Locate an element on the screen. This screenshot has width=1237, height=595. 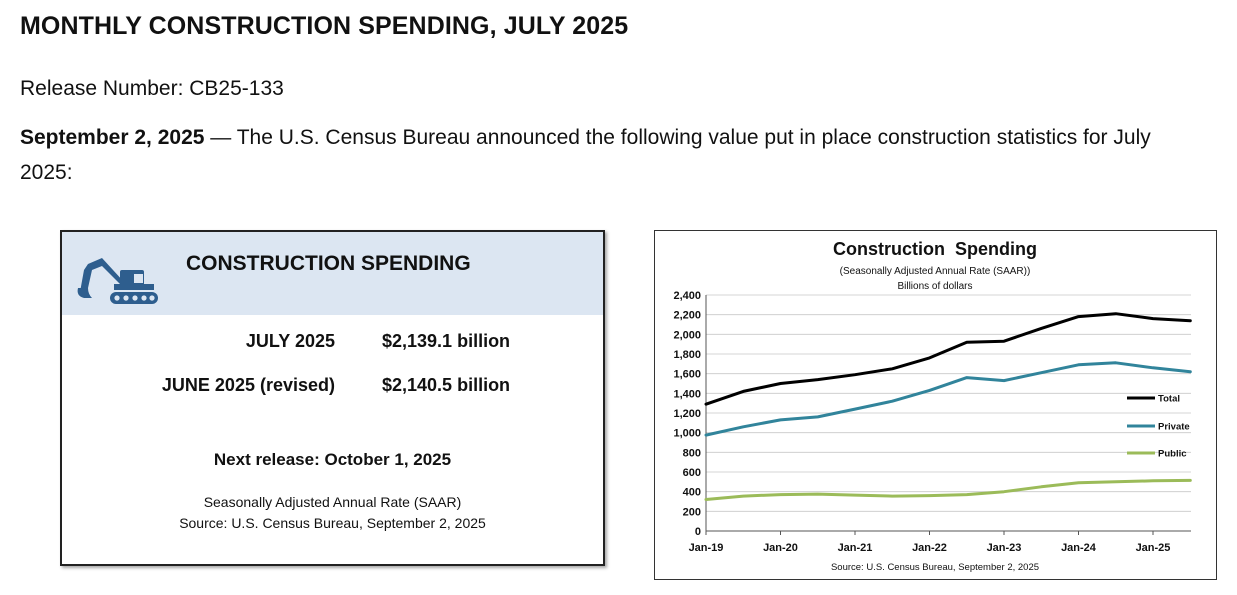
chart-subtitle: (Seasonally Adjusted Annual Rate (SAAR)) is located at coordinates (935, 271).